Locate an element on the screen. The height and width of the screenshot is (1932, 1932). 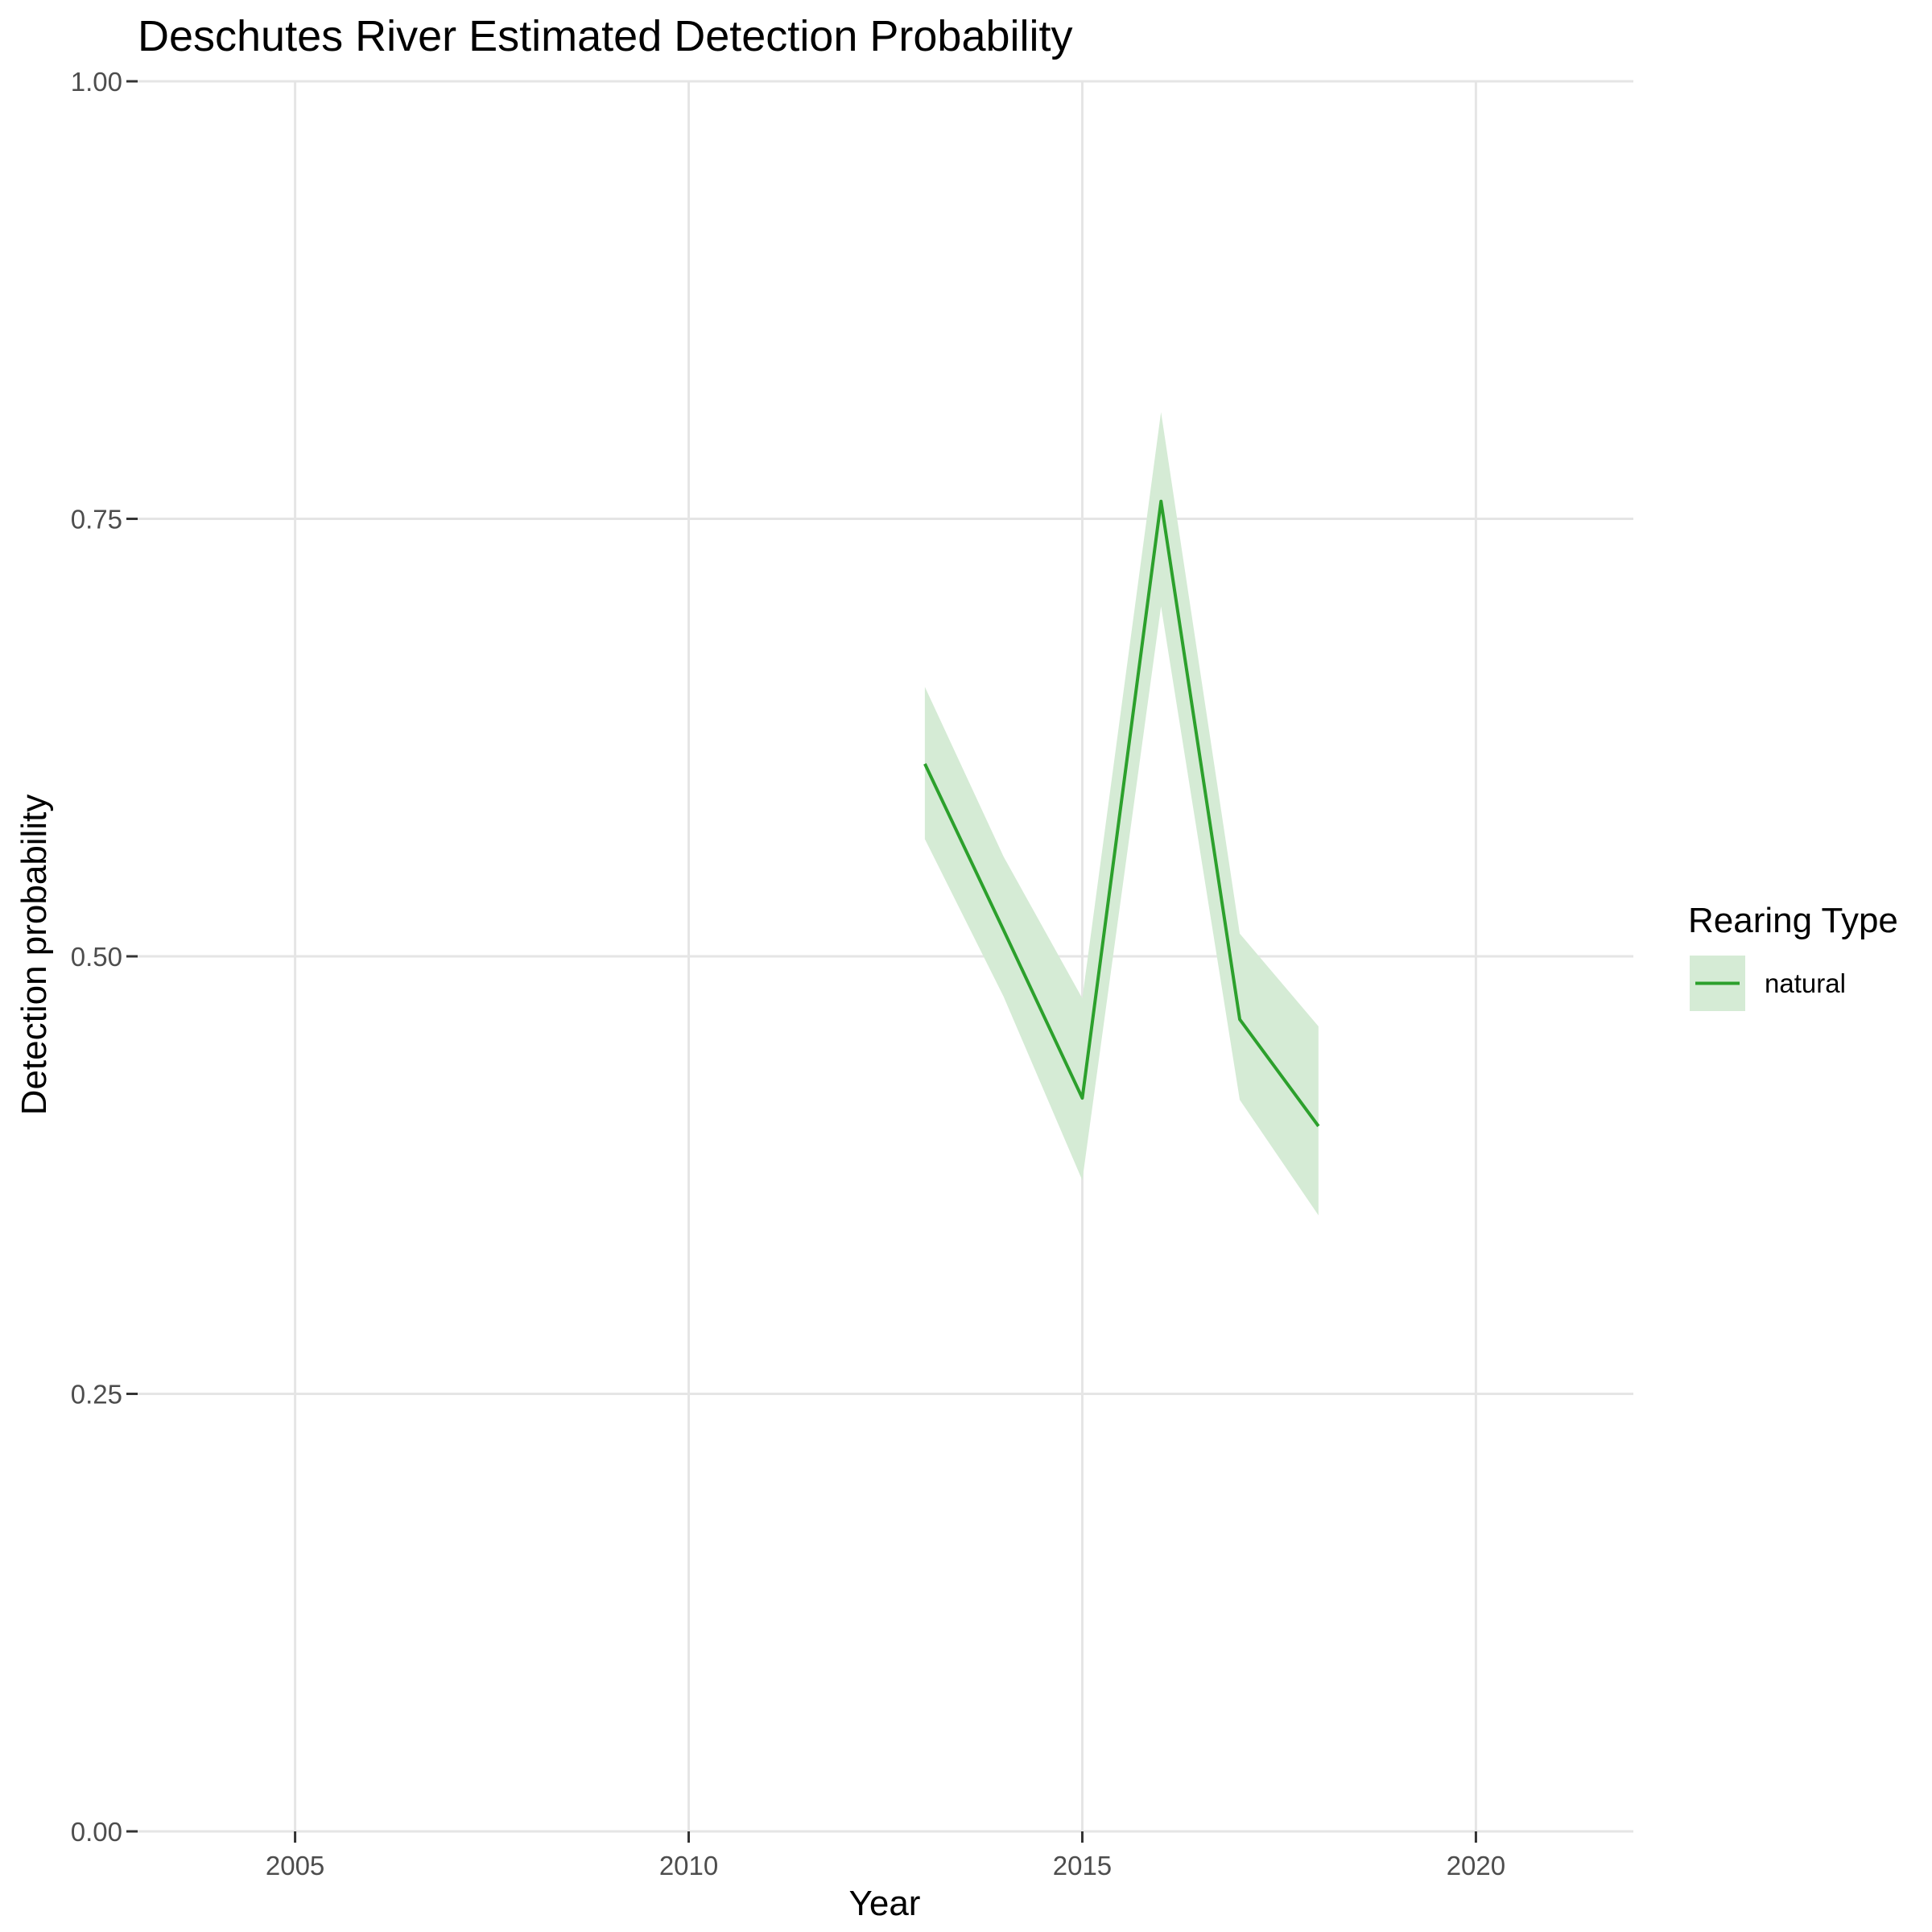
legend: Rearing Type natural is located at coordinates (1793, 956).